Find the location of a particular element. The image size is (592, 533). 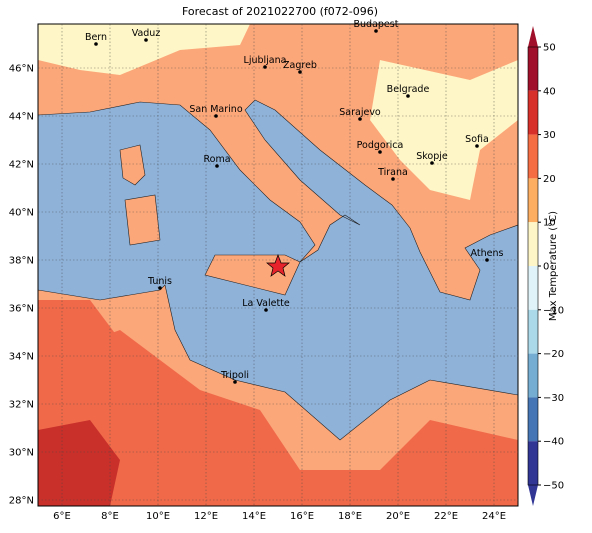

x-tick-label: 12°E is located at coordinates (206, 516).